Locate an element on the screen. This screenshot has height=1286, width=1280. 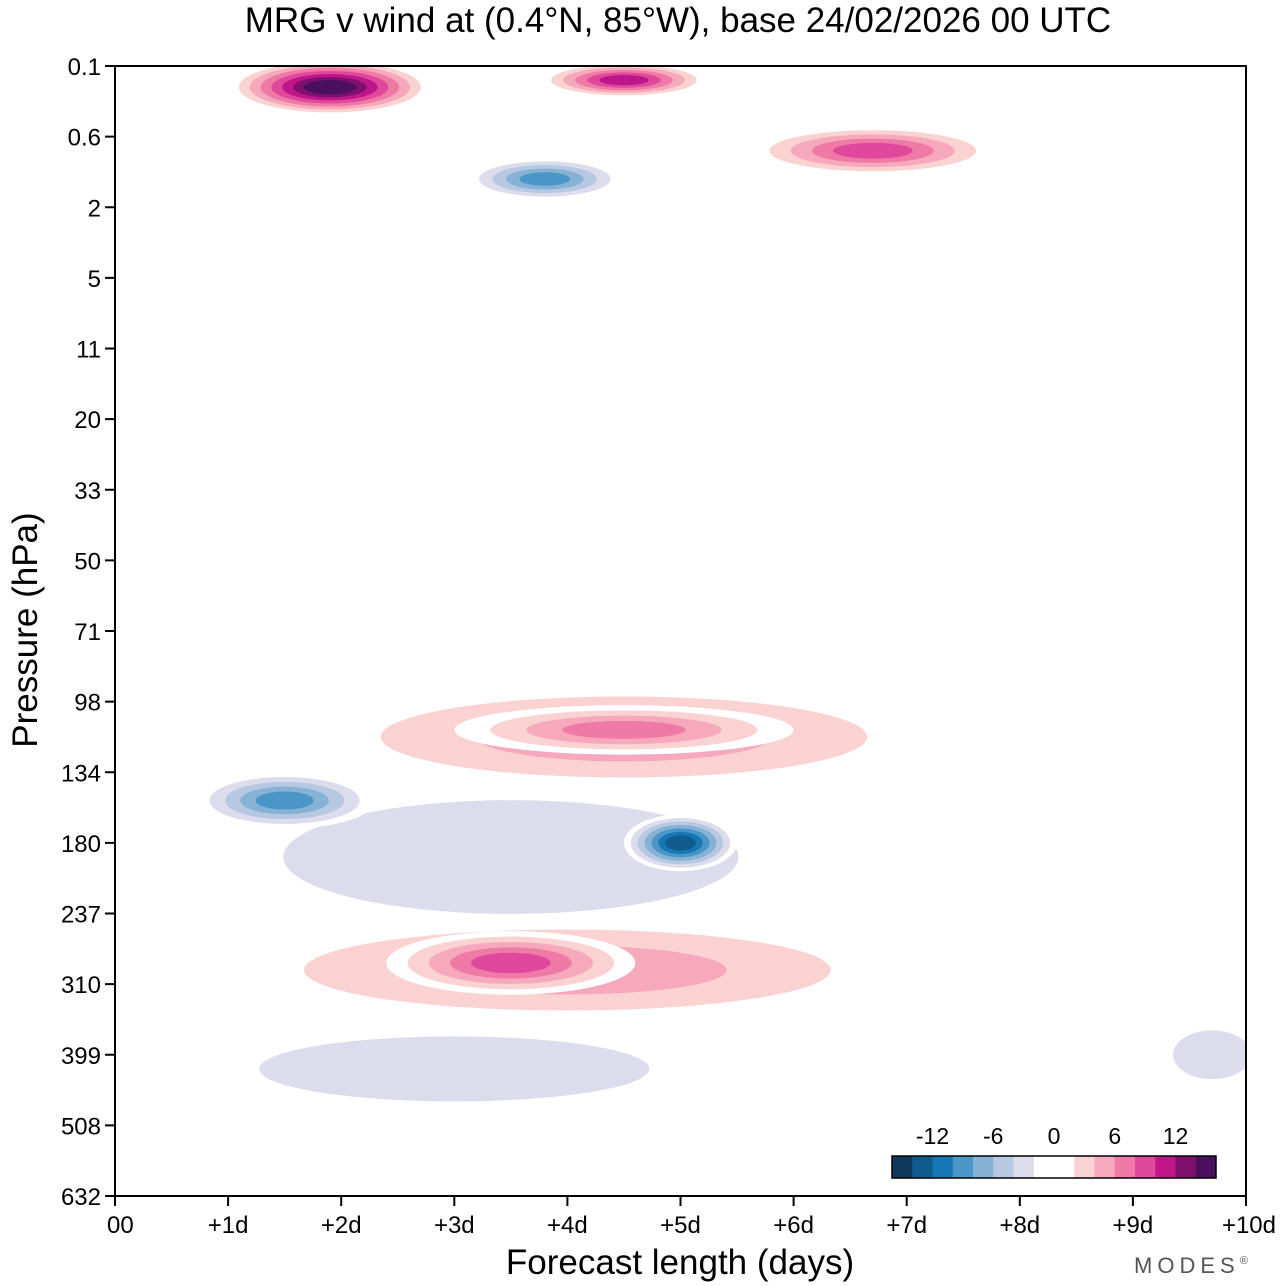
colorbar-tick-label: 12 is located at coordinates (1176, 1136).